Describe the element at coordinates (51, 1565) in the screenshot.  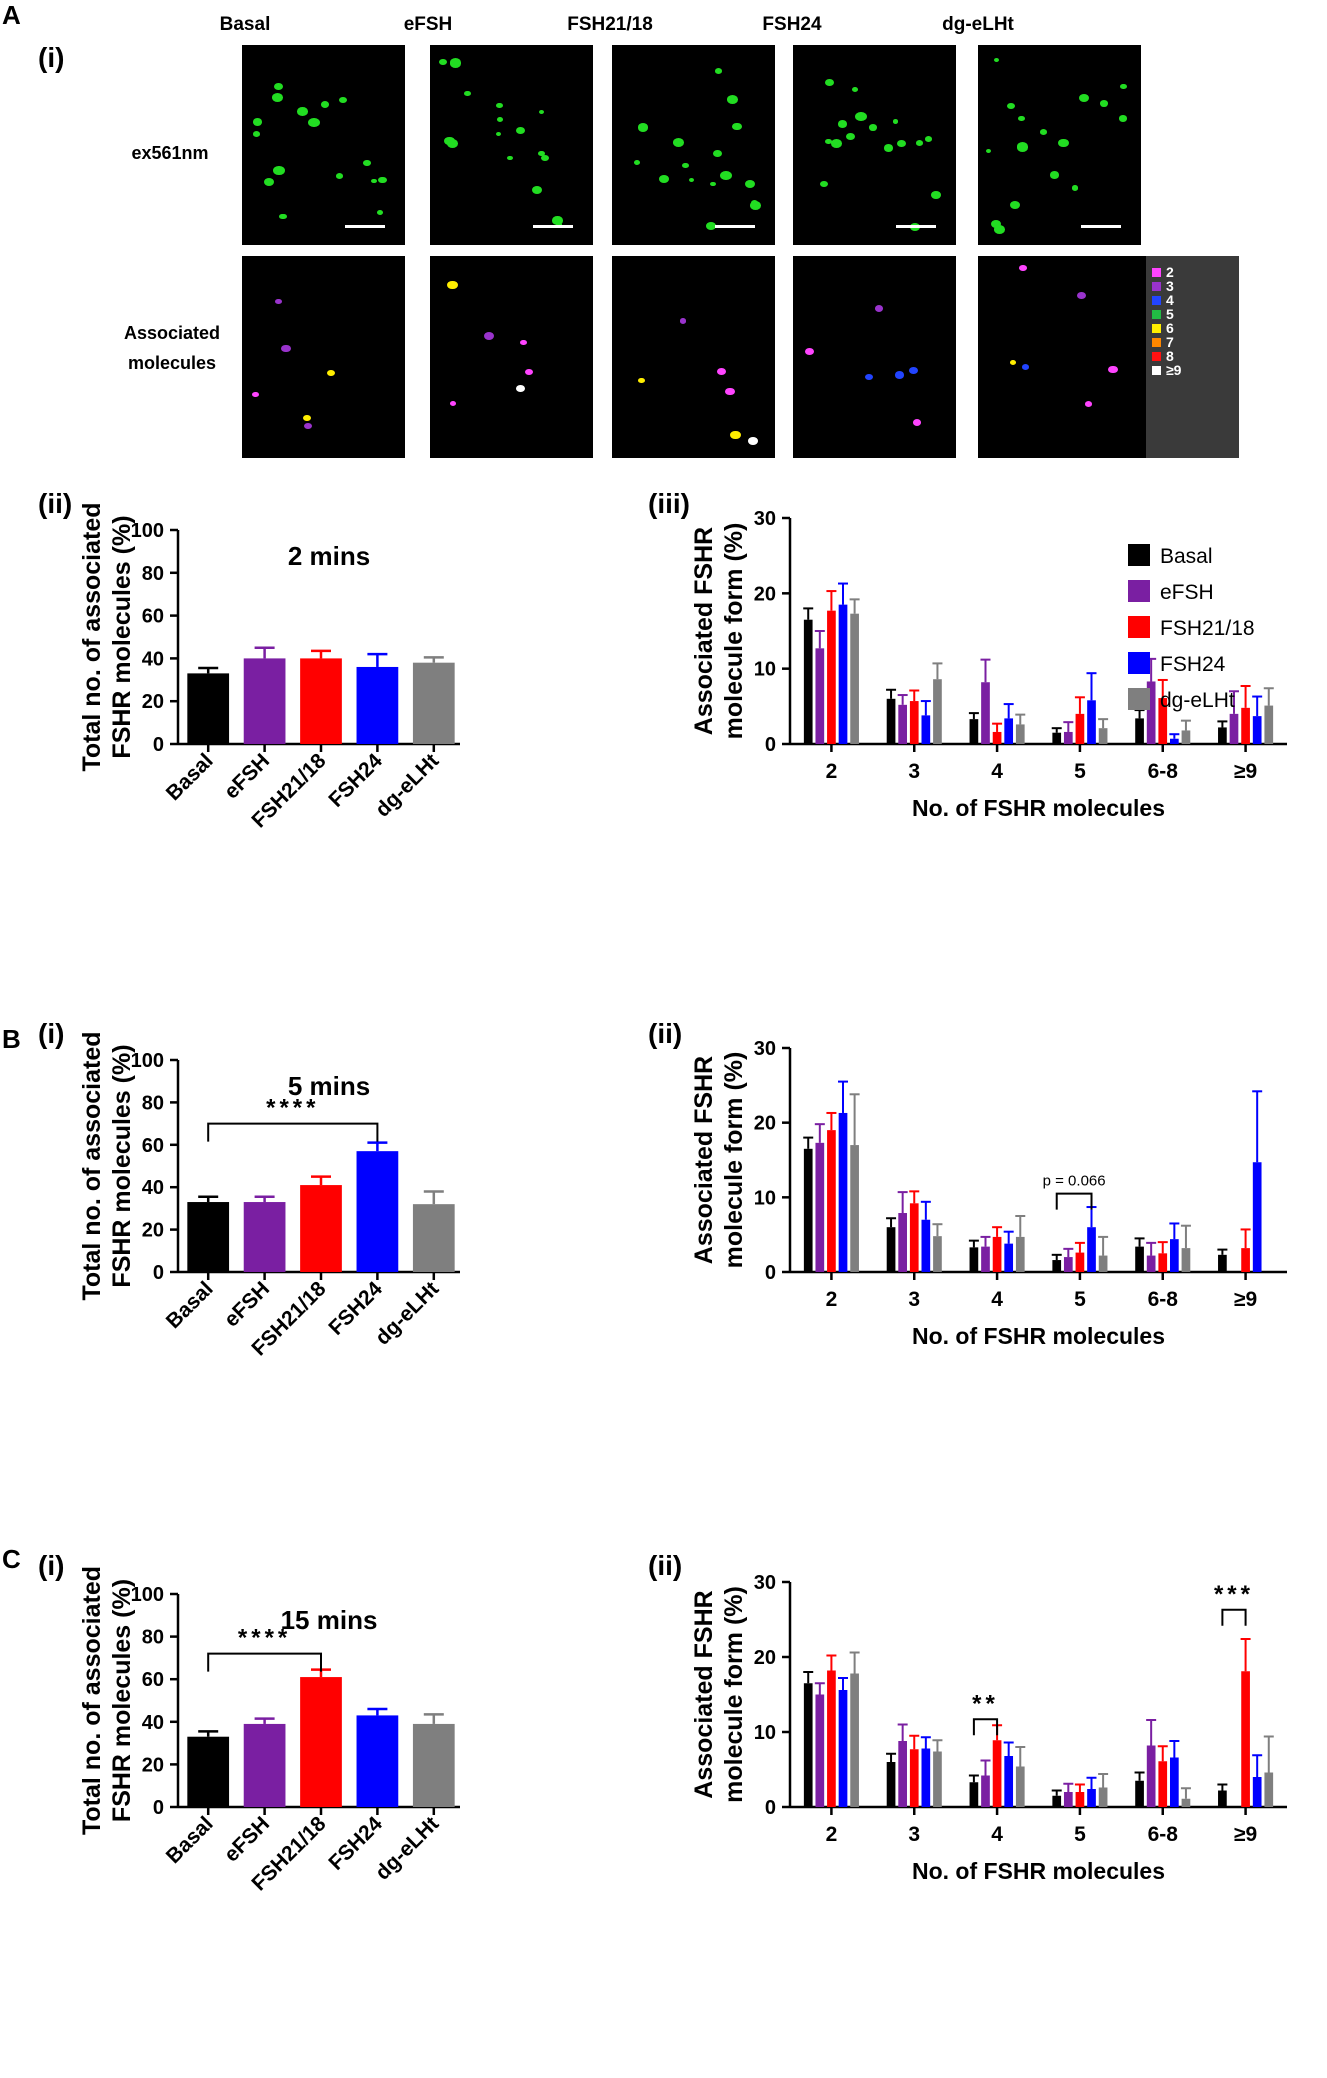
I see `panel-c-i-label: (i)` at that location.